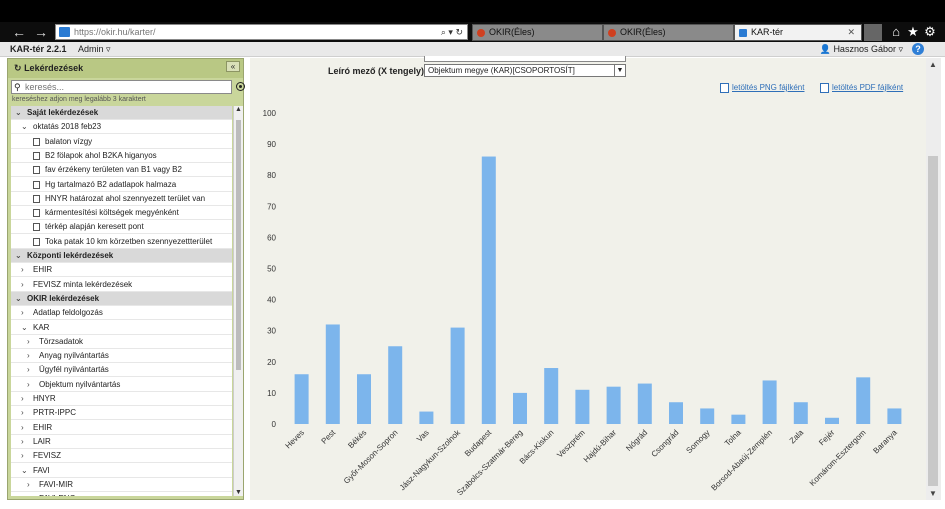 The height and width of the screenshot is (509, 945). I want to click on search-input, so click(127, 87).